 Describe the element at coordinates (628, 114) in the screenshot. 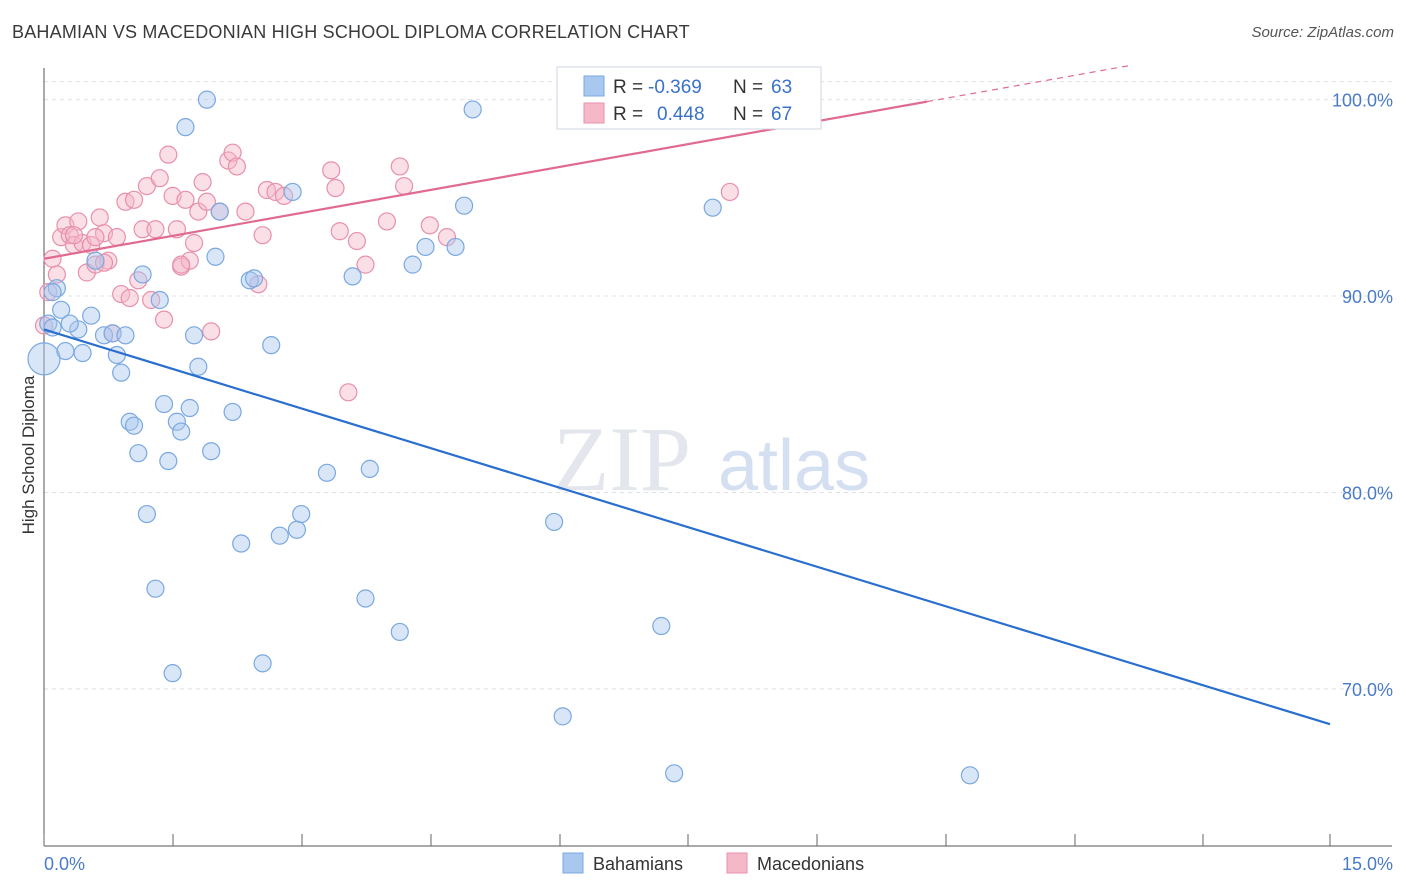

I see `legend-r-label-2: R =` at that location.